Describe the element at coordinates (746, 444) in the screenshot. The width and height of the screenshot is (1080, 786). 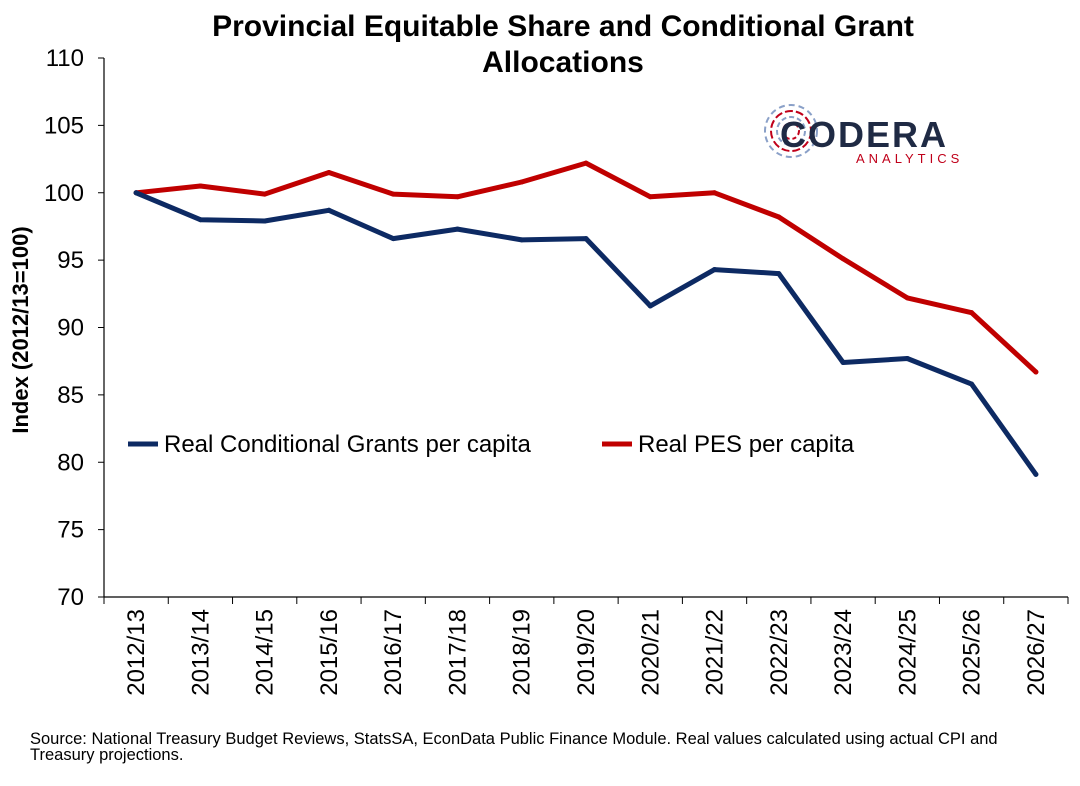
I see `legend-label-pes: Real PES per capita` at that location.